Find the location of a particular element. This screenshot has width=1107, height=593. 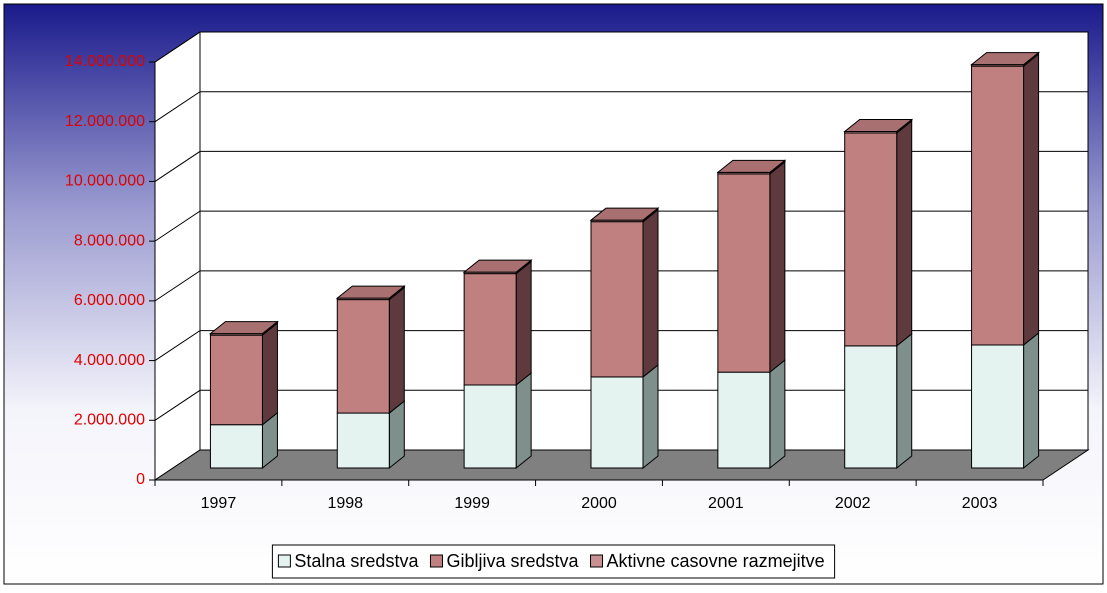

legend-label: Gibljiva sredstva is located at coordinates (512, 561).